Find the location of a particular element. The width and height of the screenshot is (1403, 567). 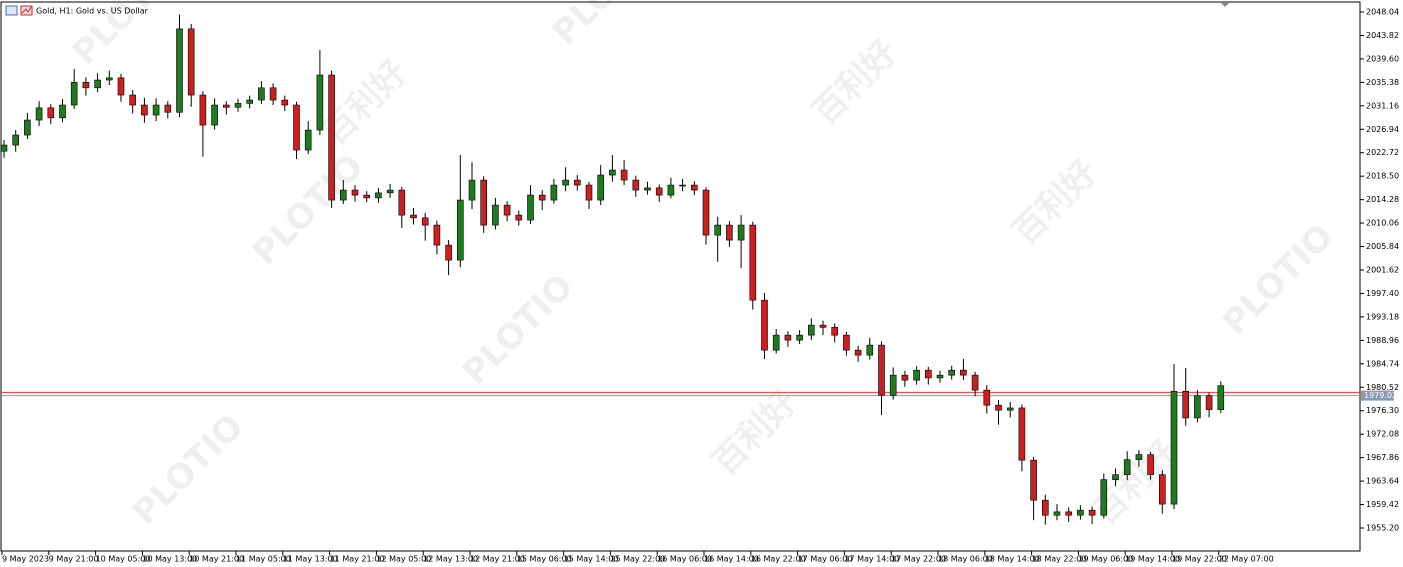

x-tick-label: 9 May 21:00 is located at coordinates (74, 559).